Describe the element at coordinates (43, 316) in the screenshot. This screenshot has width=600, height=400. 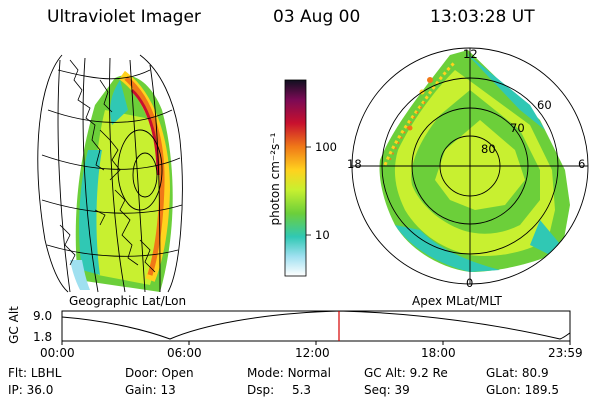
I see `altitude-ytick-9: 9.0` at that location.